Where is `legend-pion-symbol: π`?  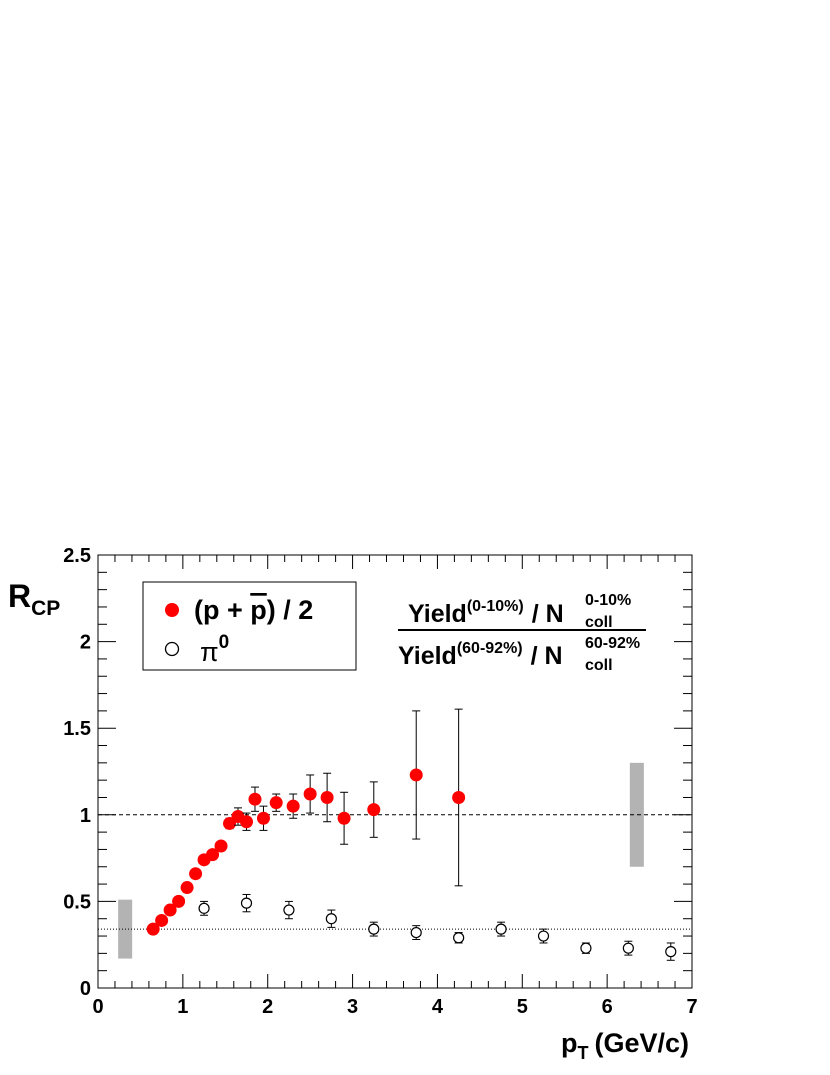 legend-pion-symbol: π is located at coordinates (209, 652).